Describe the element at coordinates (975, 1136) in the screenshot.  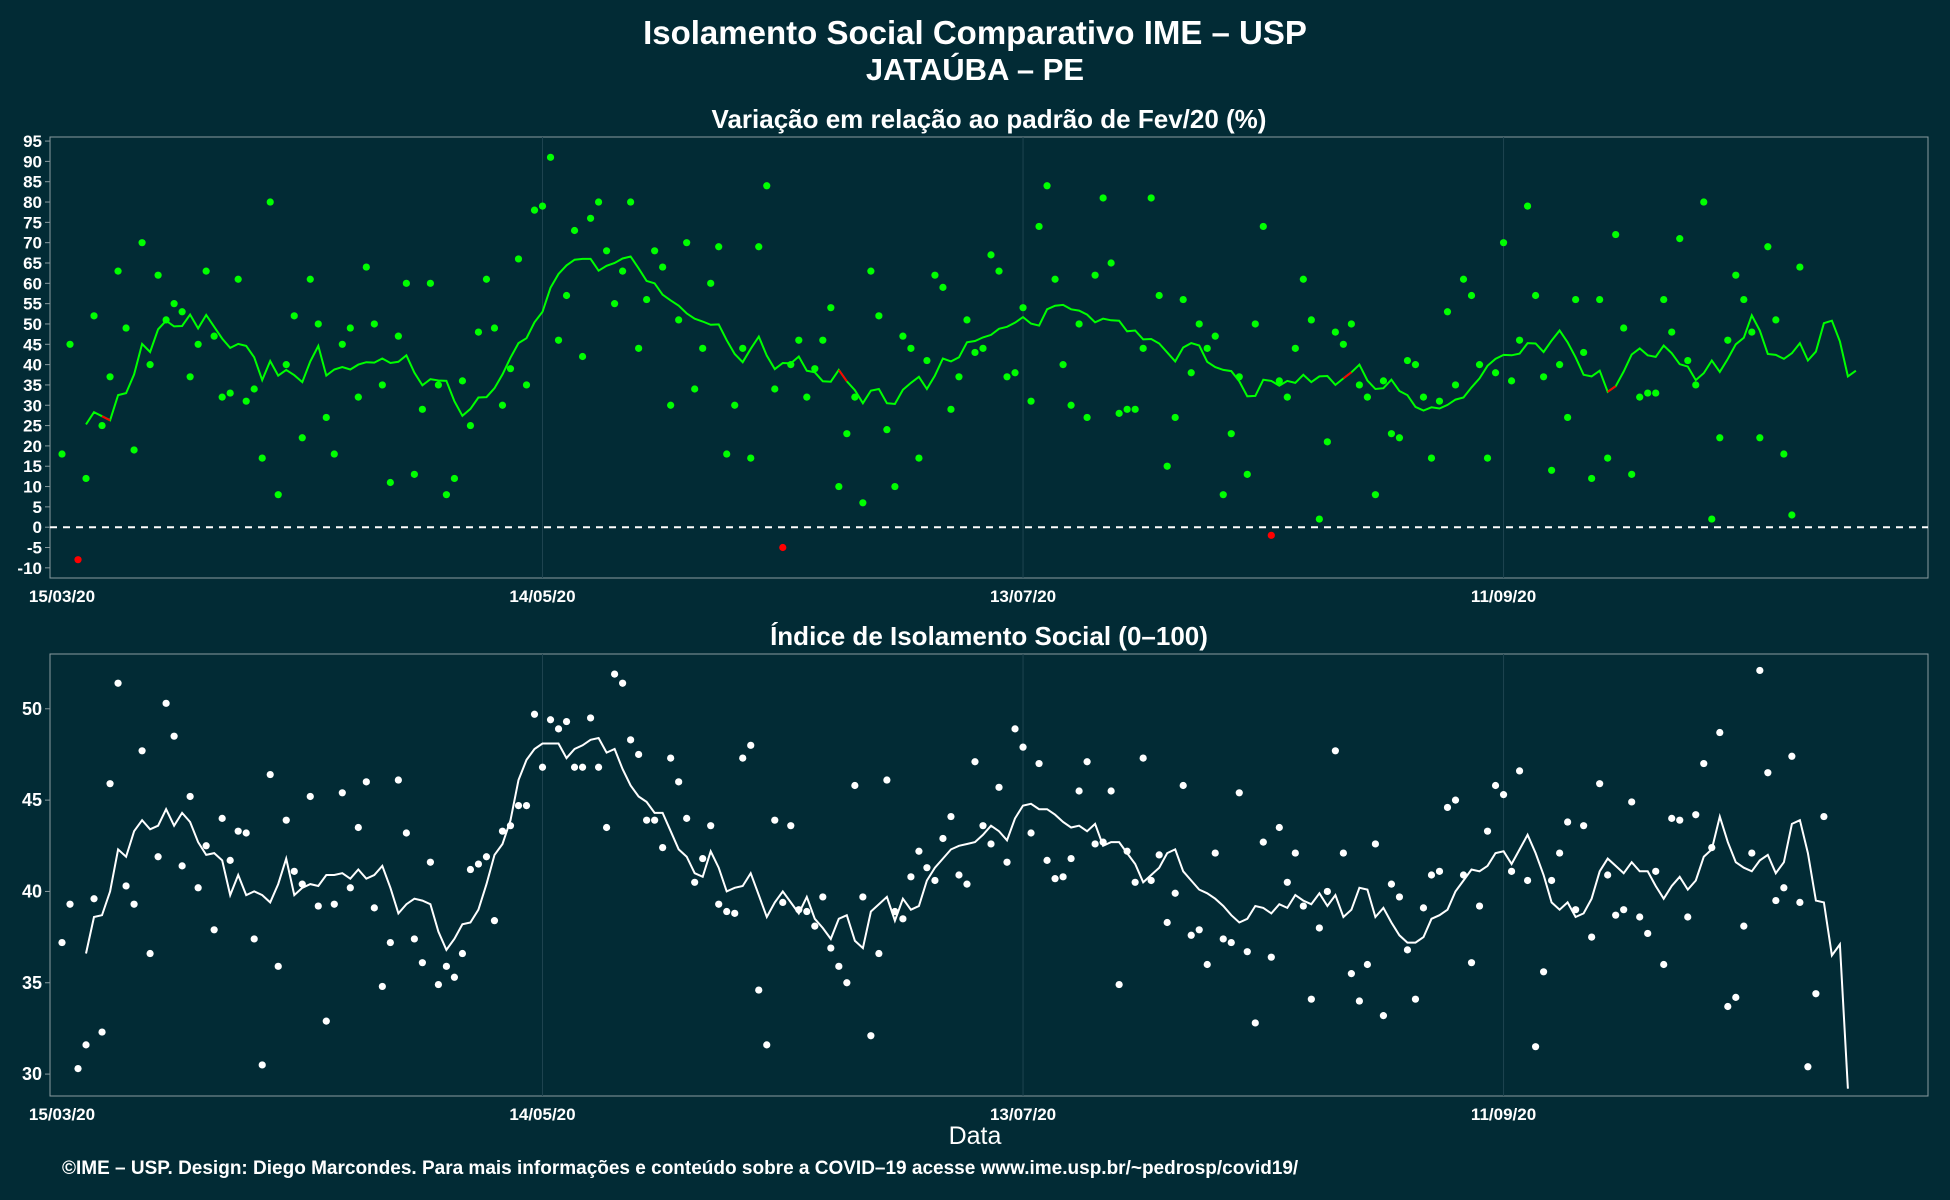
I see `x-axis-label: Data` at that location.